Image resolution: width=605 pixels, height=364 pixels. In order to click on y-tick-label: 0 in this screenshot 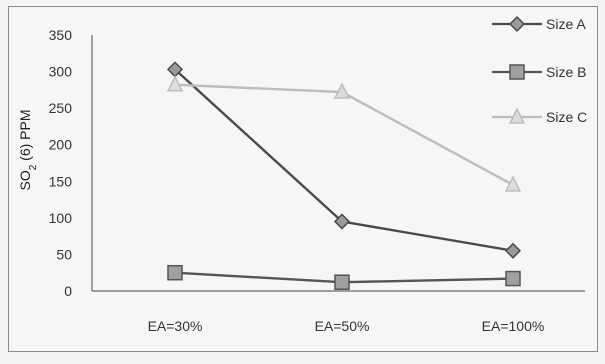, I will do `click(68, 291)`.